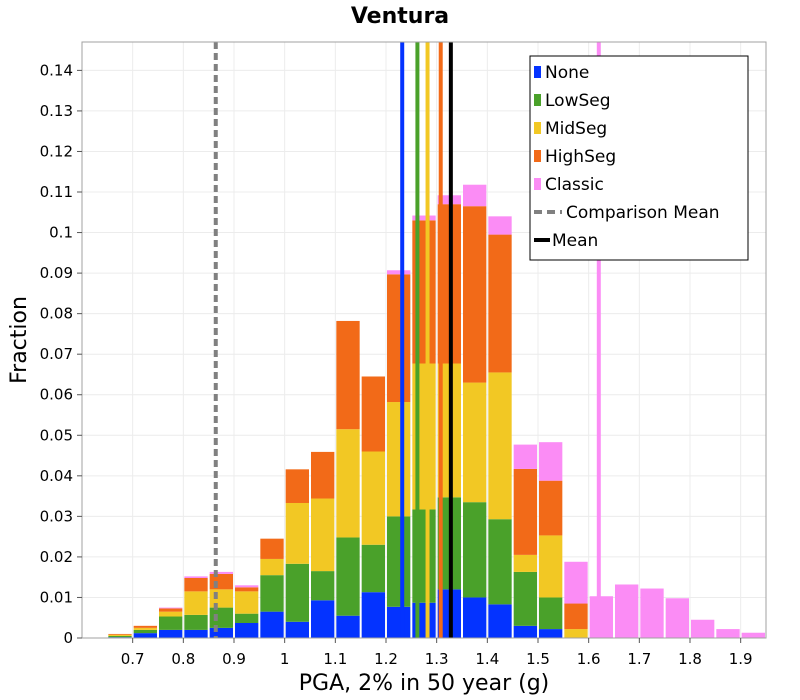  What do you see at coordinates (56, 435) in the screenshot?
I see `y-tick-label: 0.05` at bounding box center [56, 435].